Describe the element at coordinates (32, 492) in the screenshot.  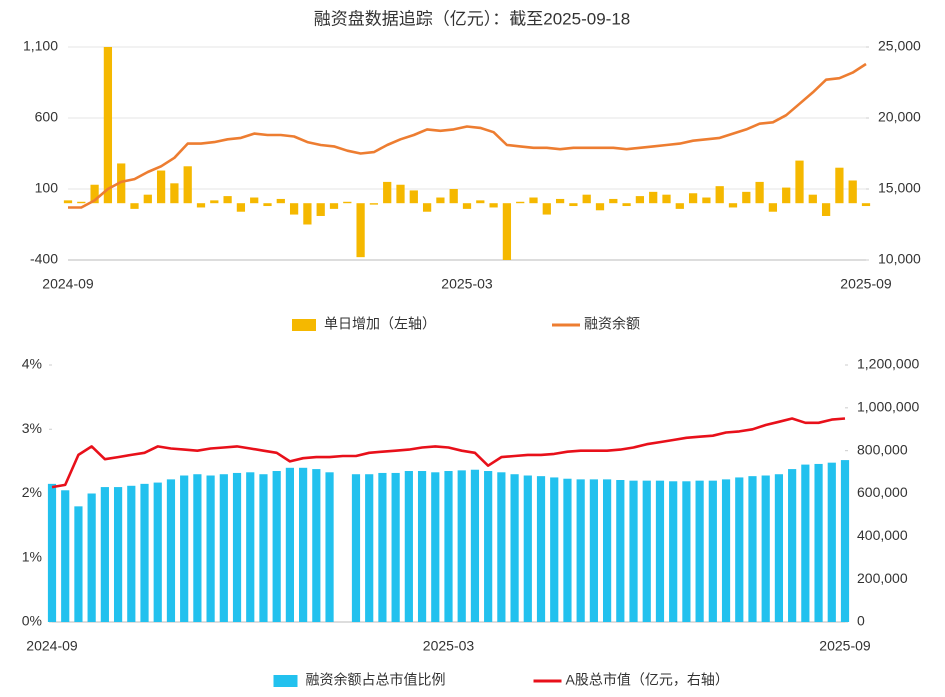
I see `y-tick-label: 2%` at that location.